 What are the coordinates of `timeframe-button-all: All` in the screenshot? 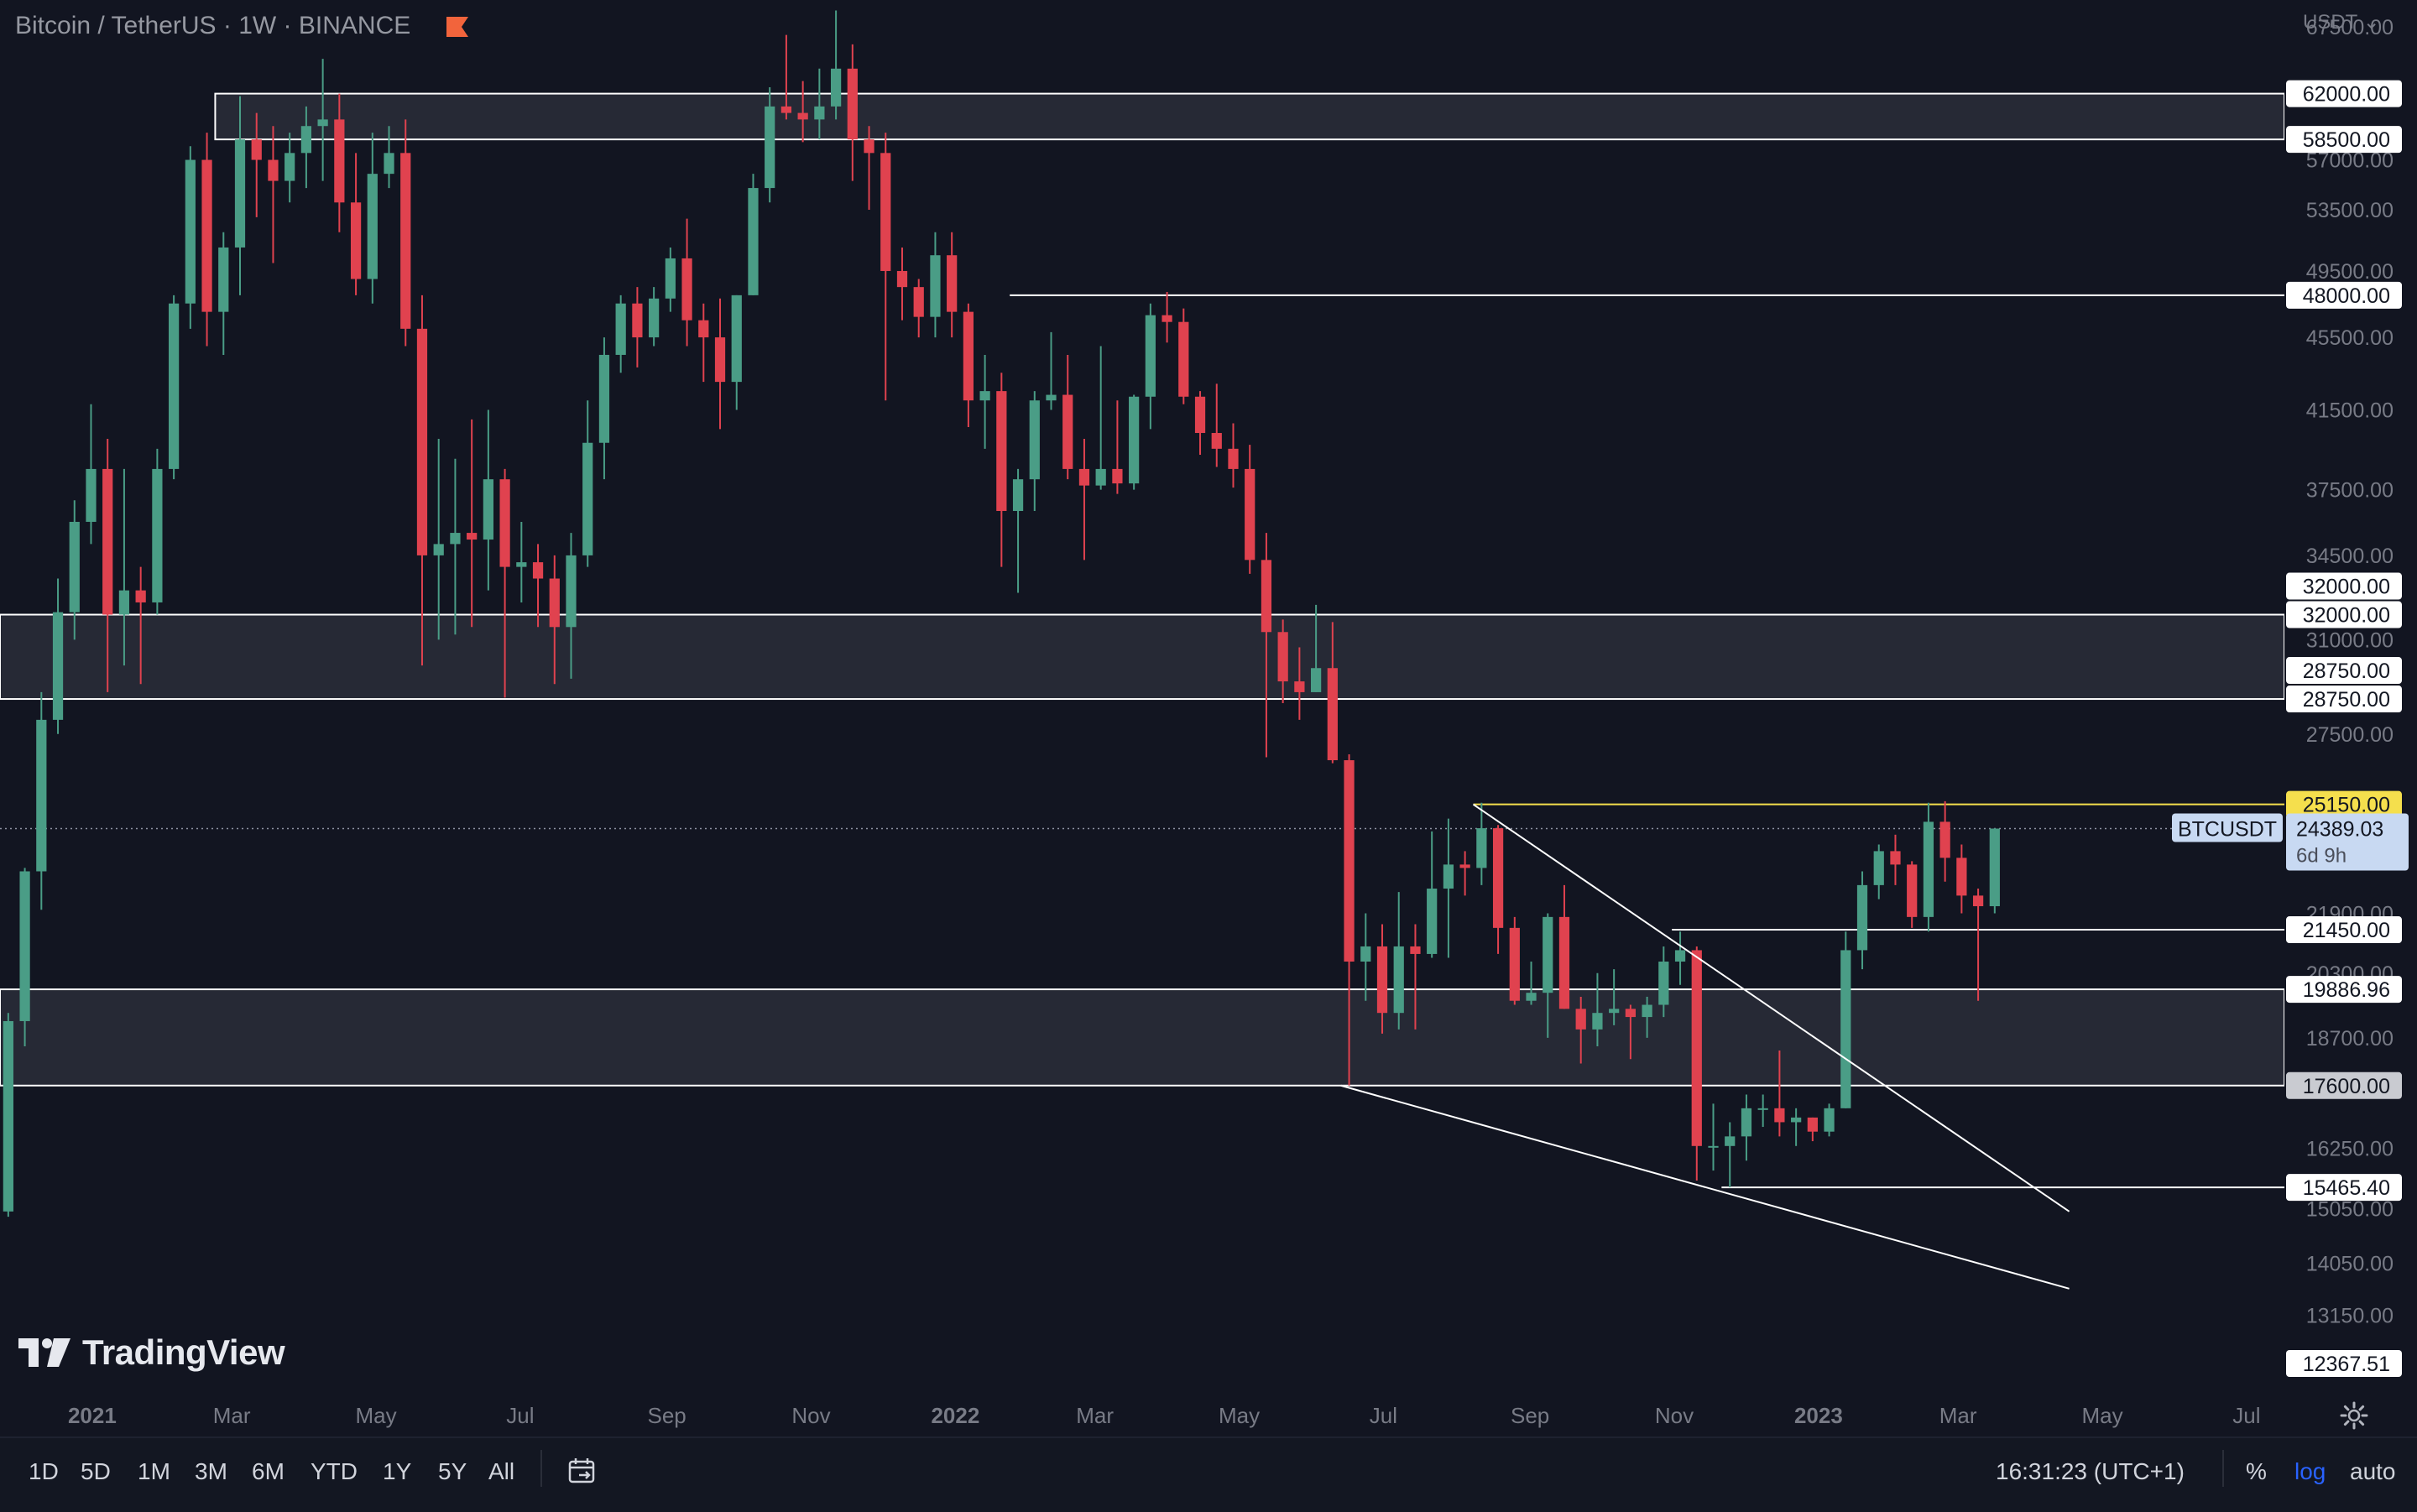 It's located at (501, 1471).